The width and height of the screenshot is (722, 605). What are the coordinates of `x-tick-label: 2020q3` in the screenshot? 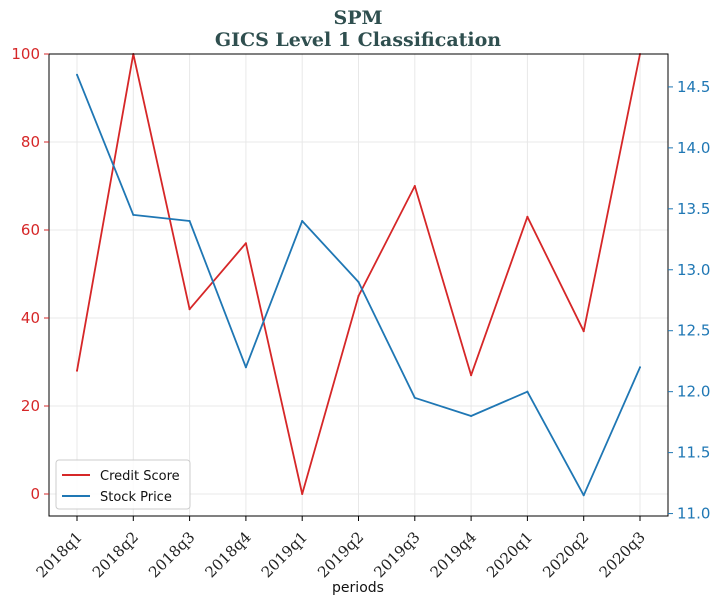 It's located at (622, 554).